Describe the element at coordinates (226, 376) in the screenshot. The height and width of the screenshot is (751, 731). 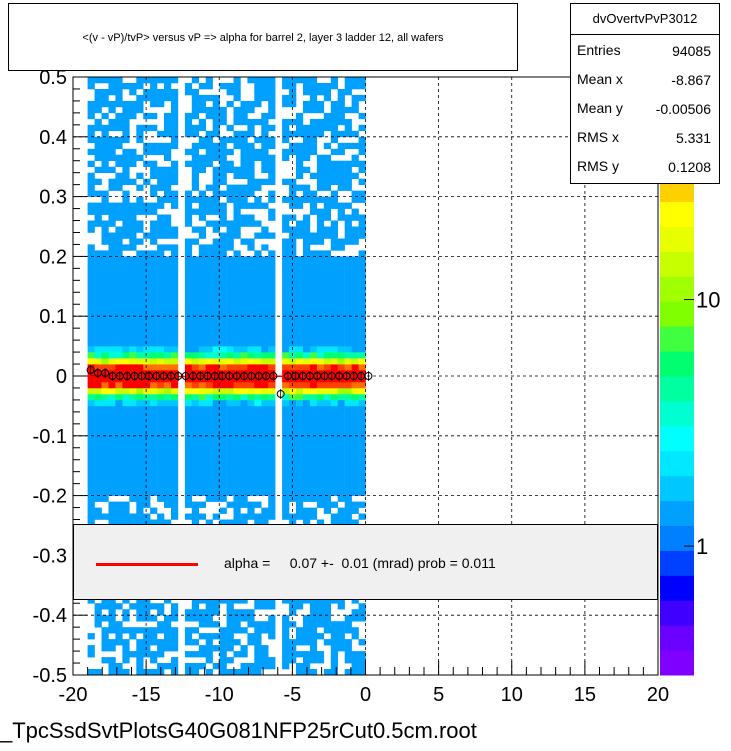
I see `fit-curve` at that location.